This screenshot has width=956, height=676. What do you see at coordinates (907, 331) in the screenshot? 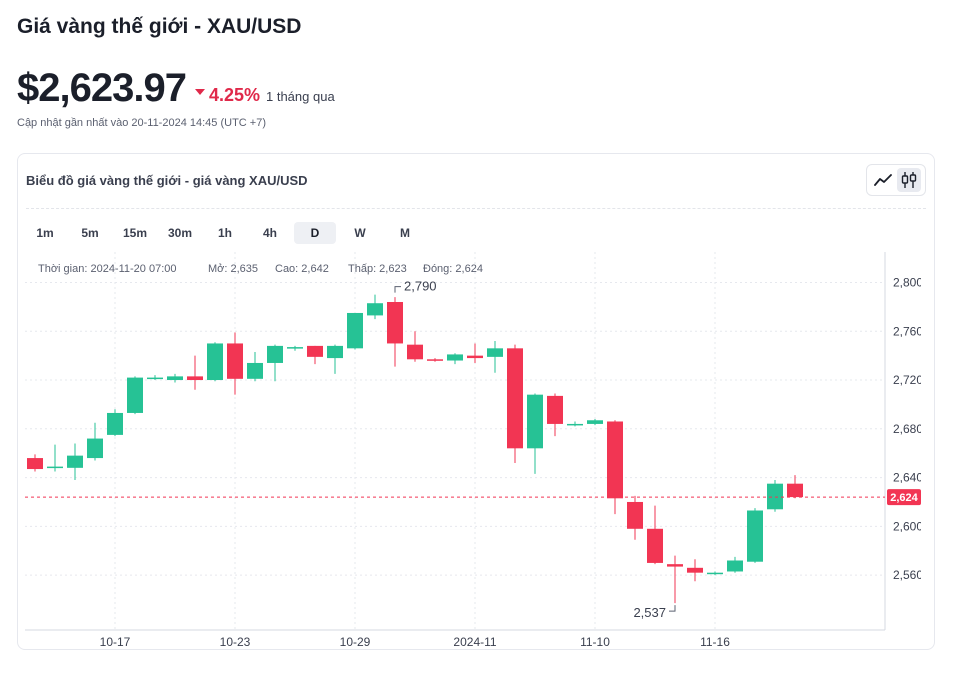
I see `y-tick-label: 2,760` at bounding box center [907, 331].